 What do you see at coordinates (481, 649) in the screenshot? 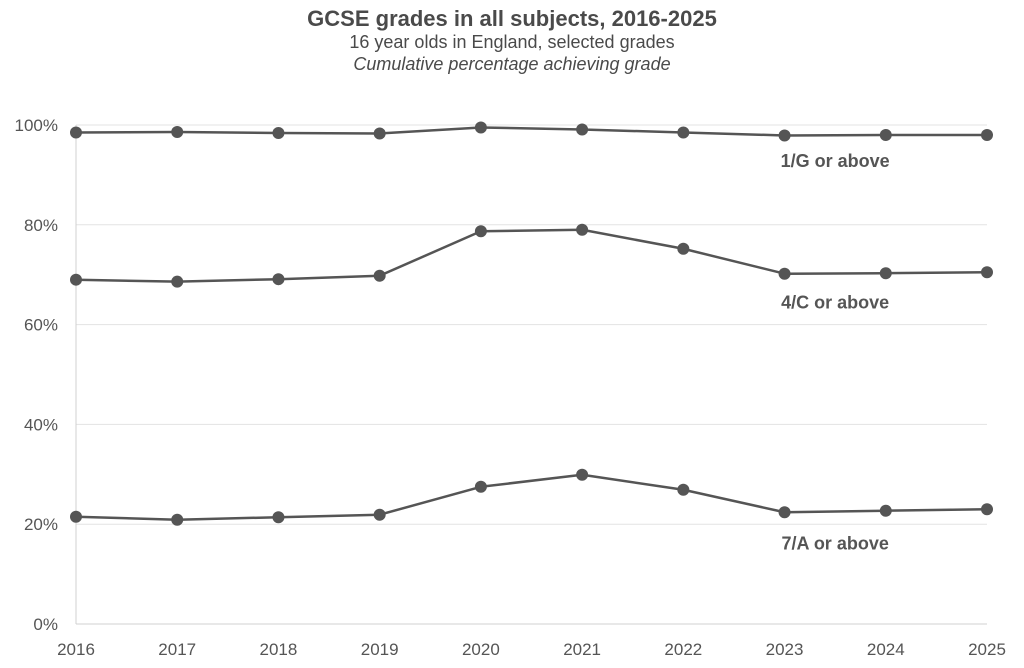
I see `x-tick-label: 2020` at bounding box center [481, 649].